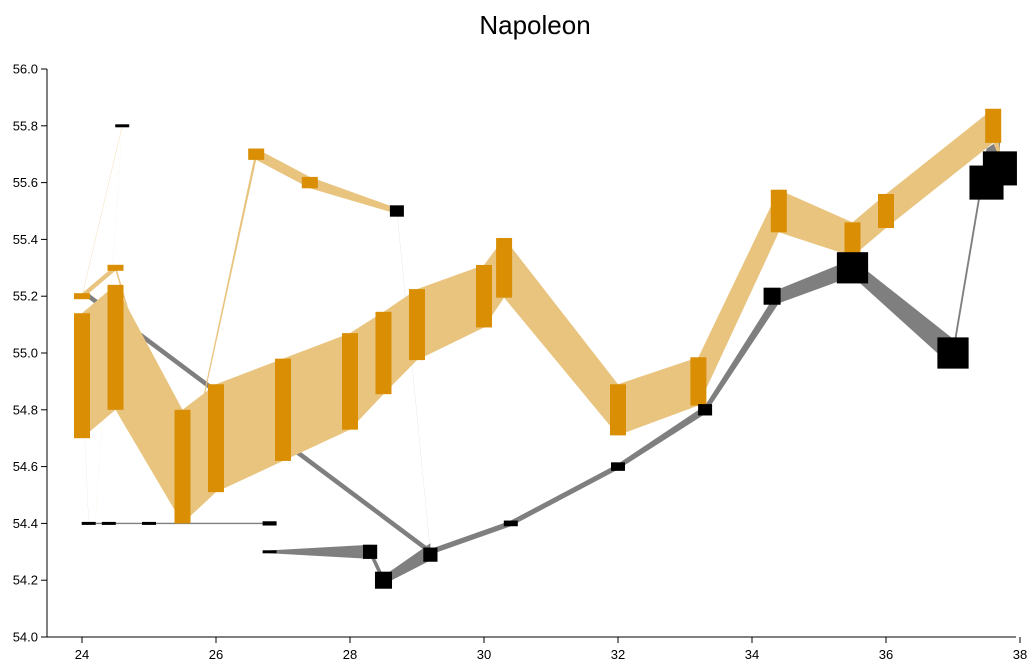  I want to click on x-tick-label: 32, so click(618, 654).